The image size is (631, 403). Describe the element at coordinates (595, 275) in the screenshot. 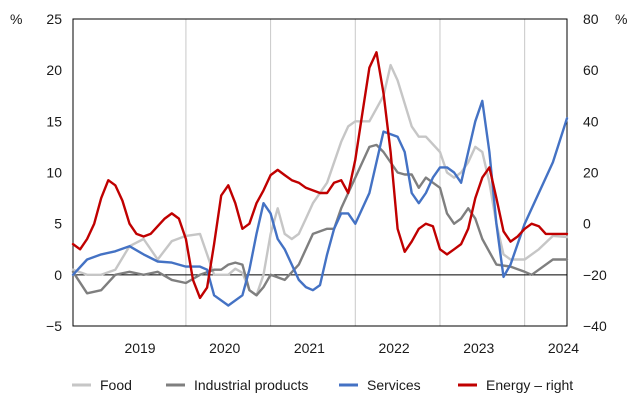

I see `right-tick-label: −20` at that location.